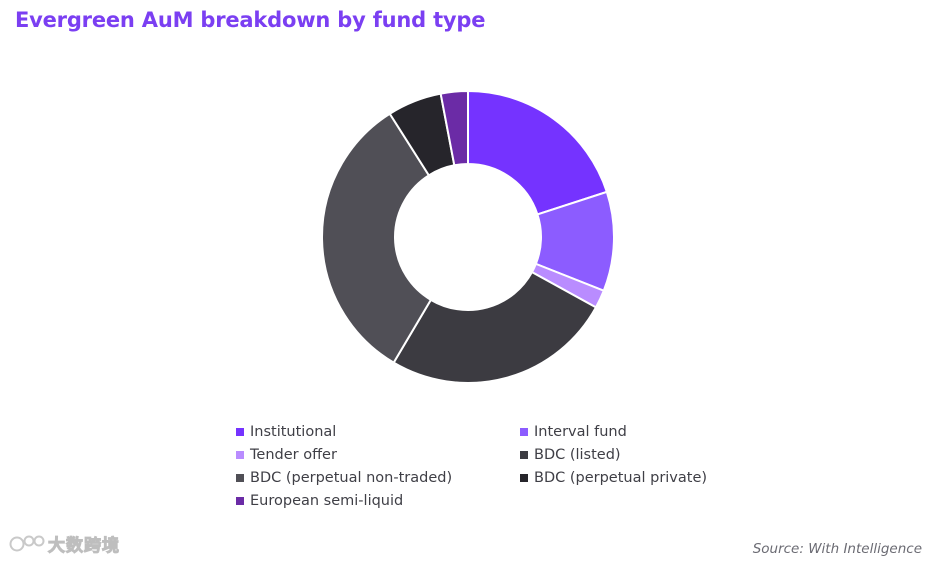  I want to click on donut-slice-bdc-listed, so click(495, 327).